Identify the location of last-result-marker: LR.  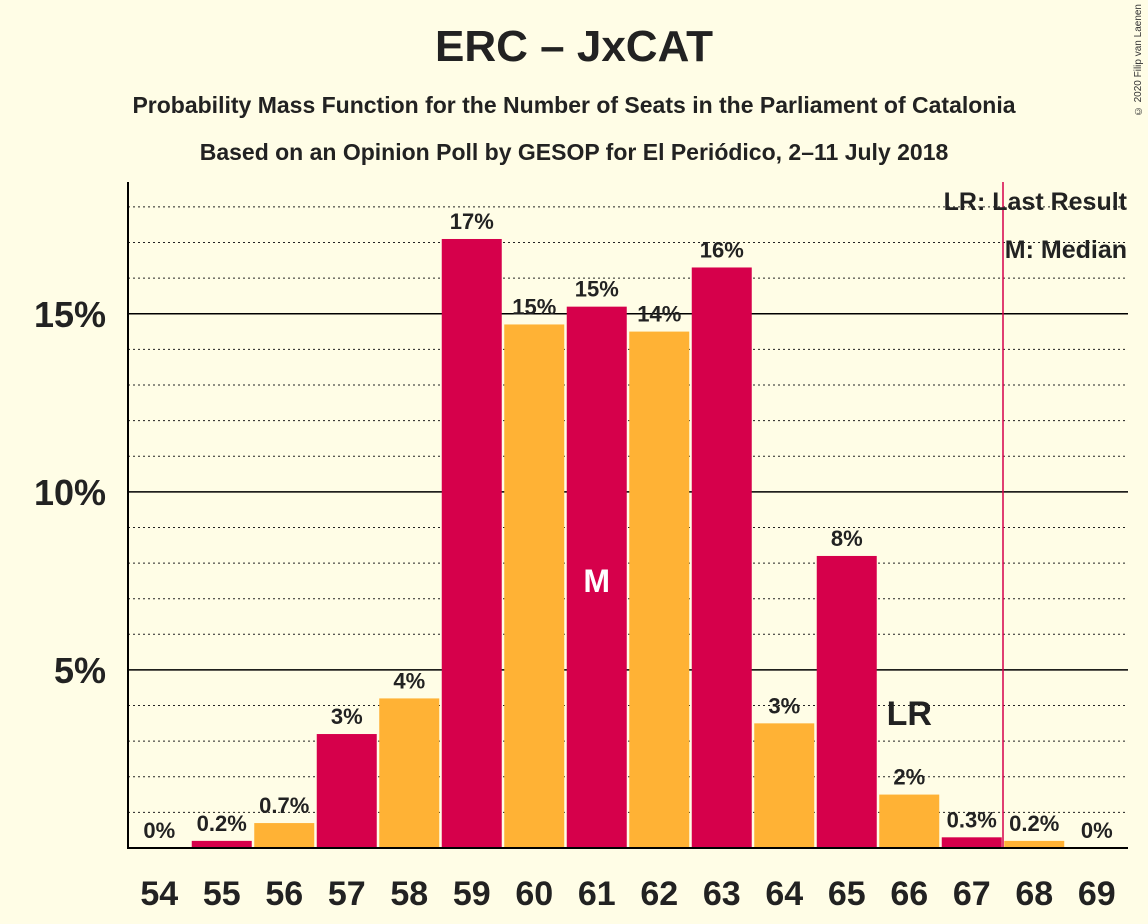
(909, 714).